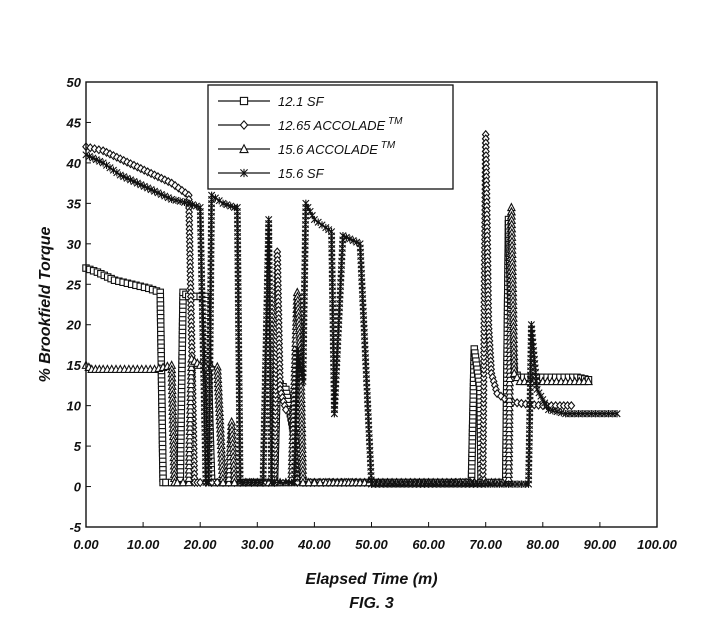 The width and height of the screenshot is (713, 643). Describe the element at coordinates (74, 325) in the screenshot. I see `y-tick-label: 20` at that location.